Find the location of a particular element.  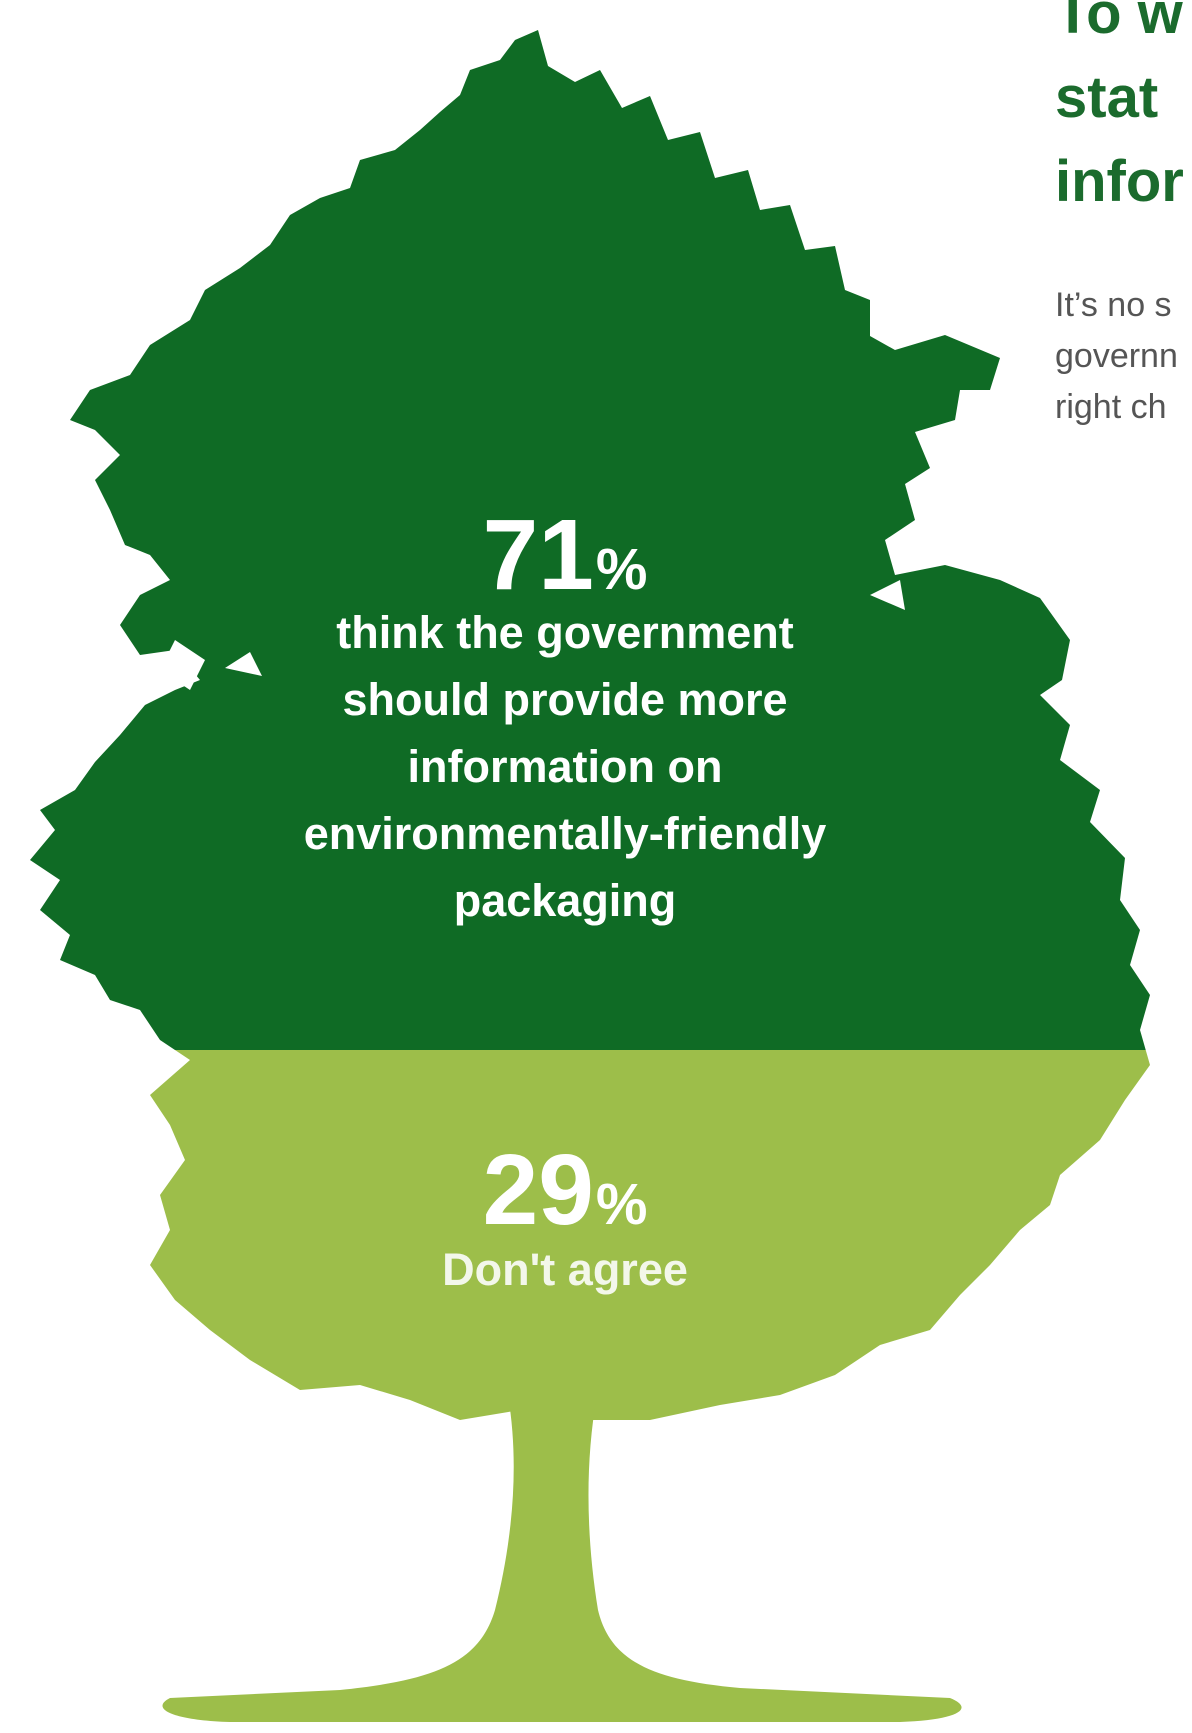

heading-line-3: infor is located at coordinates (1119, 181).